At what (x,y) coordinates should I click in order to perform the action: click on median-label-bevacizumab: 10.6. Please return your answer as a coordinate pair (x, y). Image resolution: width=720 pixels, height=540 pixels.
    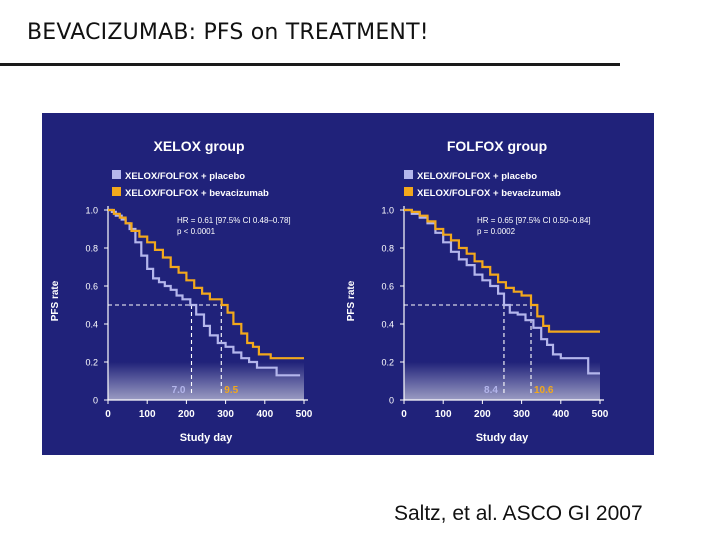
    Looking at the image, I should click on (544, 390).